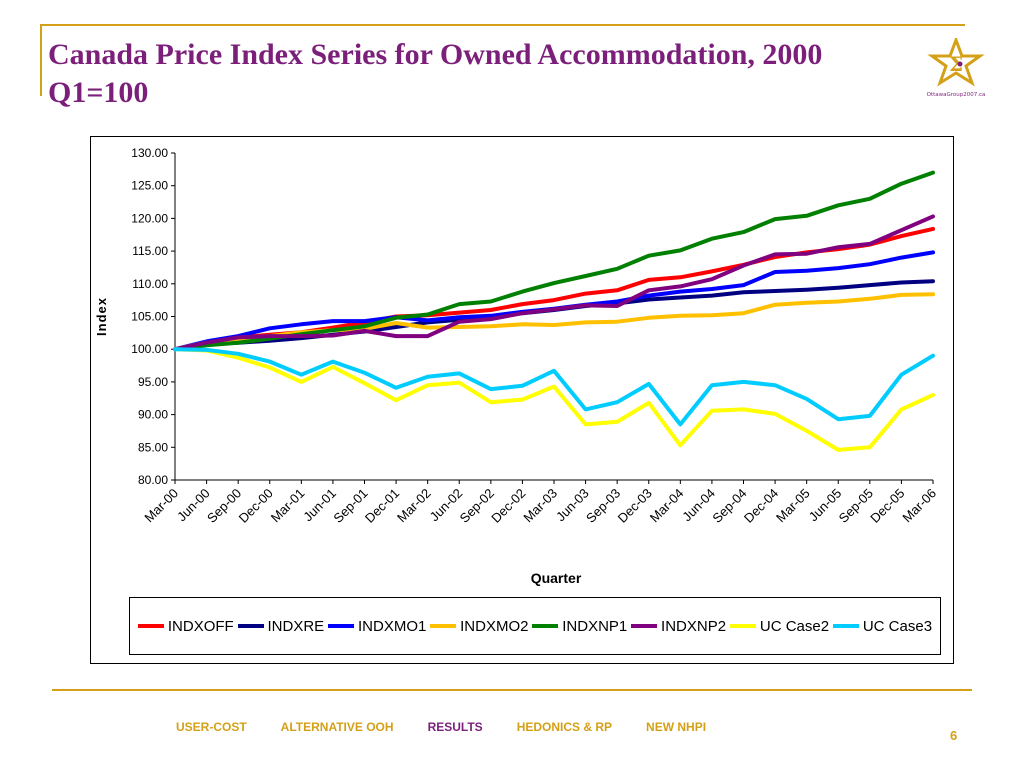 The width and height of the screenshot is (1024, 768). What do you see at coordinates (149, 186) in the screenshot?
I see `y-tick-label: 125.00` at bounding box center [149, 186].